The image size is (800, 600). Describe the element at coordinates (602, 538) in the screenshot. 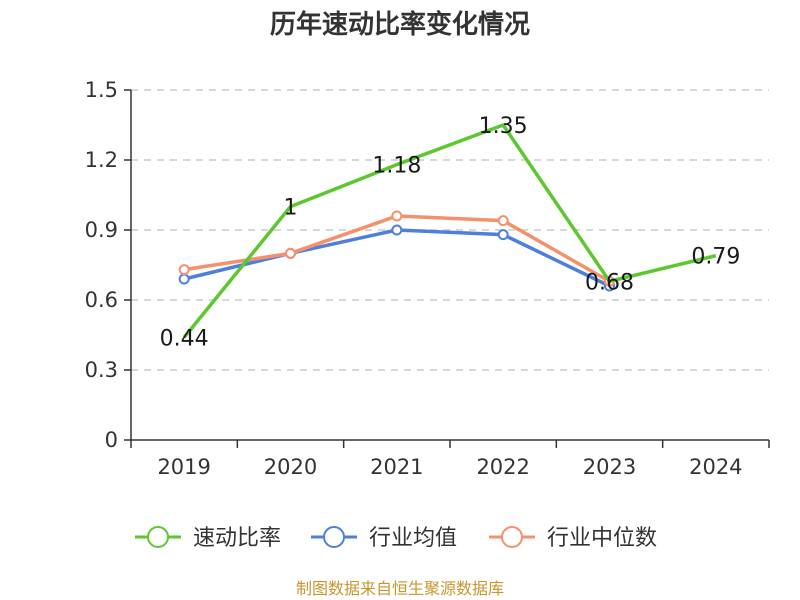

I see `legend-label: 行业中位数` at that location.